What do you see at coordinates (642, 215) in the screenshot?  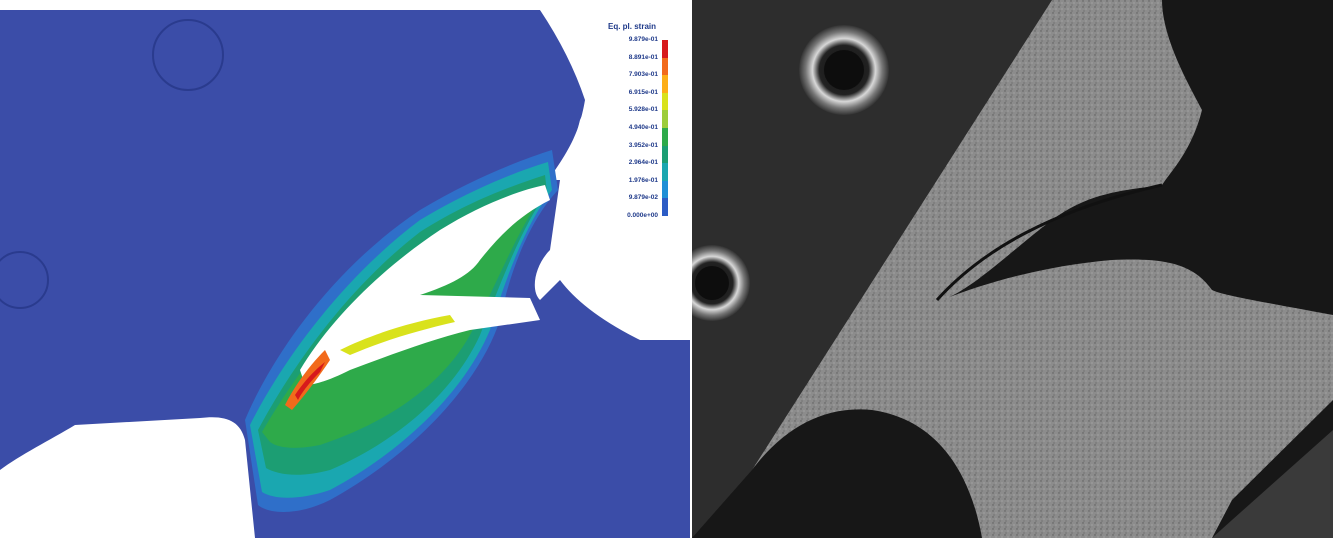 I see `legend-label: 0.000e+00` at bounding box center [642, 215].